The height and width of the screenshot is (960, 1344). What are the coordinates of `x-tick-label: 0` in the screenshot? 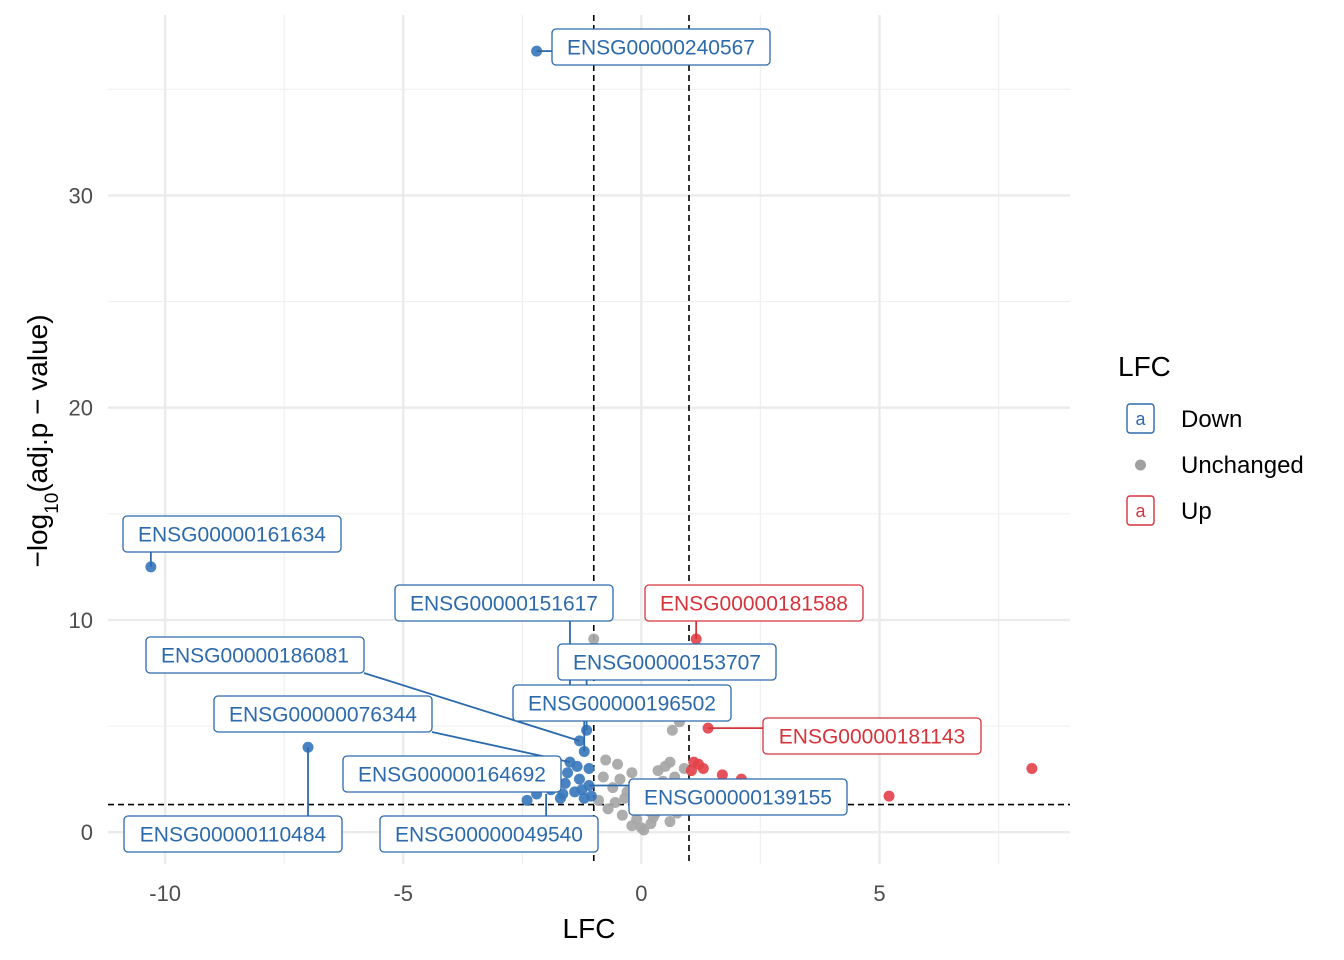 It's located at (641, 893).